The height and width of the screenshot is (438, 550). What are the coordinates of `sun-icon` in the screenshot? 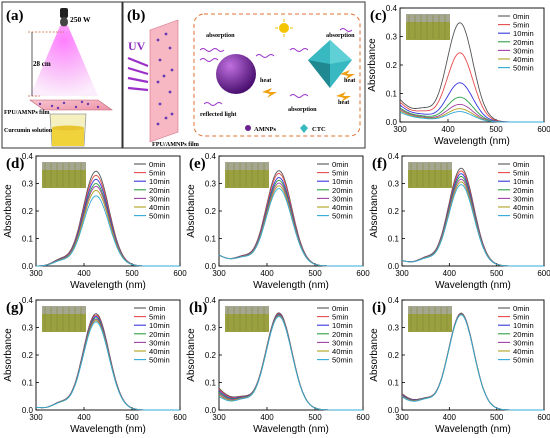 It's located at (284, 28).